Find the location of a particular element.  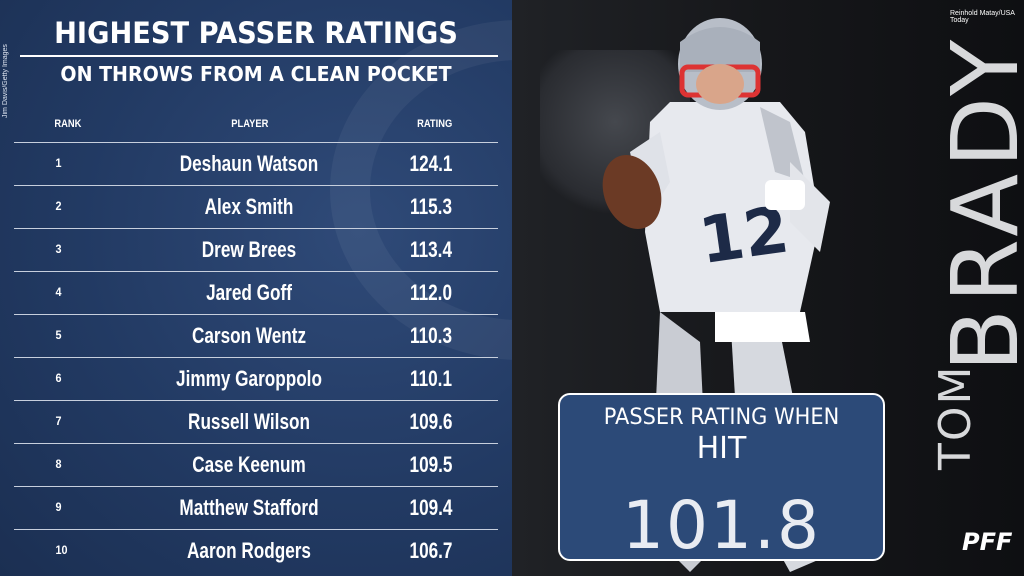

pff-logo: PFF is located at coordinates (987, 542).